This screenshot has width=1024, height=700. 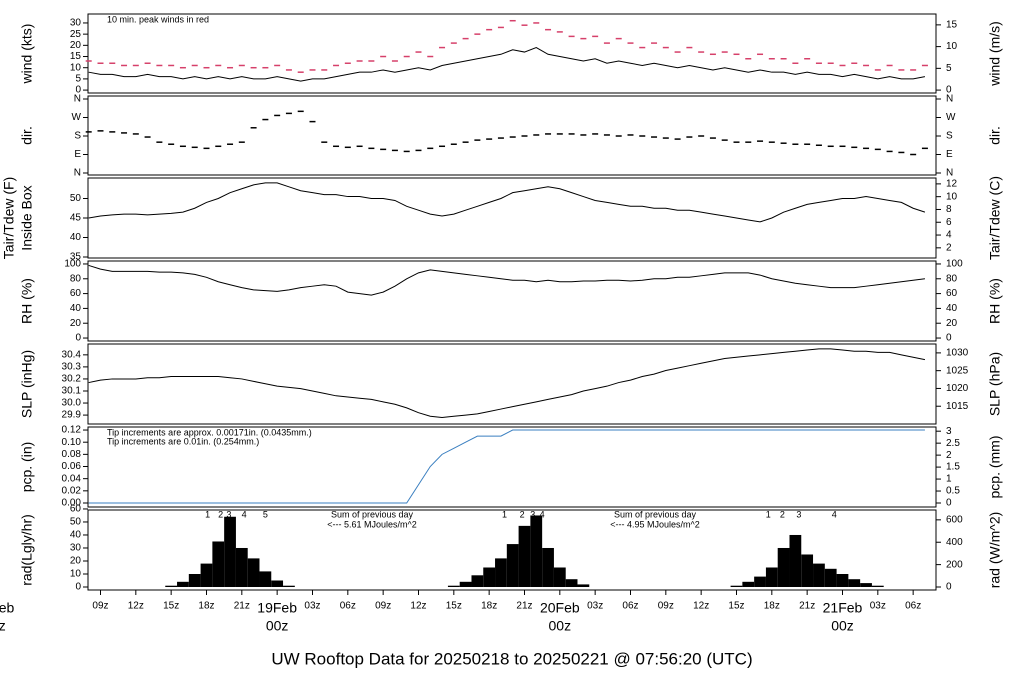 What do you see at coordinates (27, 550) in the screenshot?
I see `y-axis-label: rad(Lgly/hr)` at bounding box center [27, 550].